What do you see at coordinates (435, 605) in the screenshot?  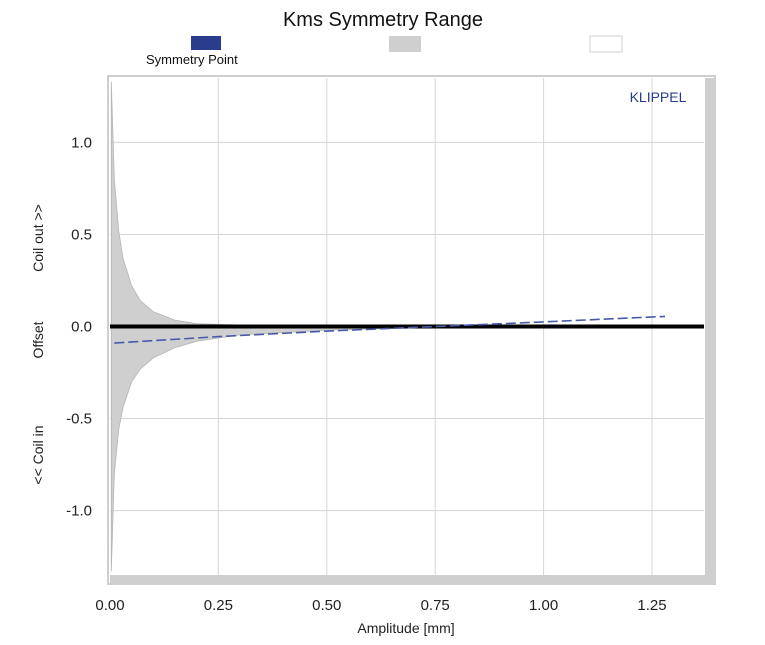 I see `x-tick-label-3: 0.75` at bounding box center [435, 605].